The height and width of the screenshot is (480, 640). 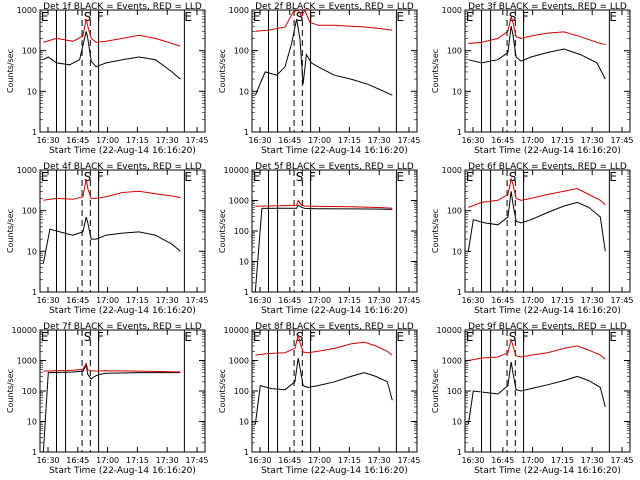 What do you see at coordinates (334, 327) in the screenshot?
I see `panel-title: Det 8f BLACK = Events, RED = LLD` at bounding box center [334, 327].